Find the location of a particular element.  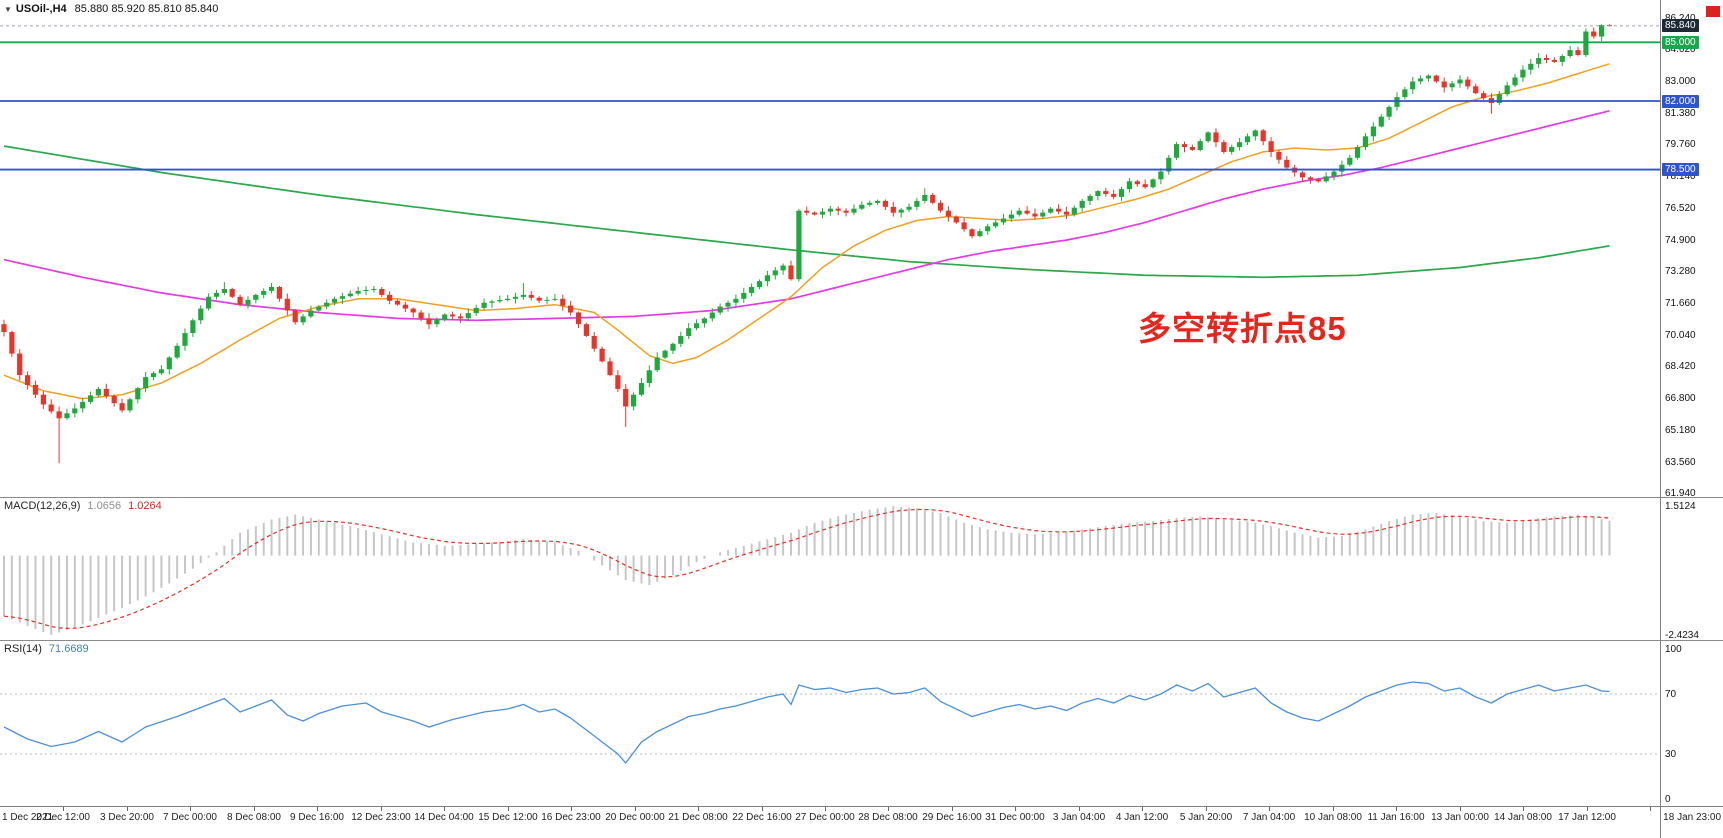

macd-main-value: 1.0656 is located at coordinates (104, 506).